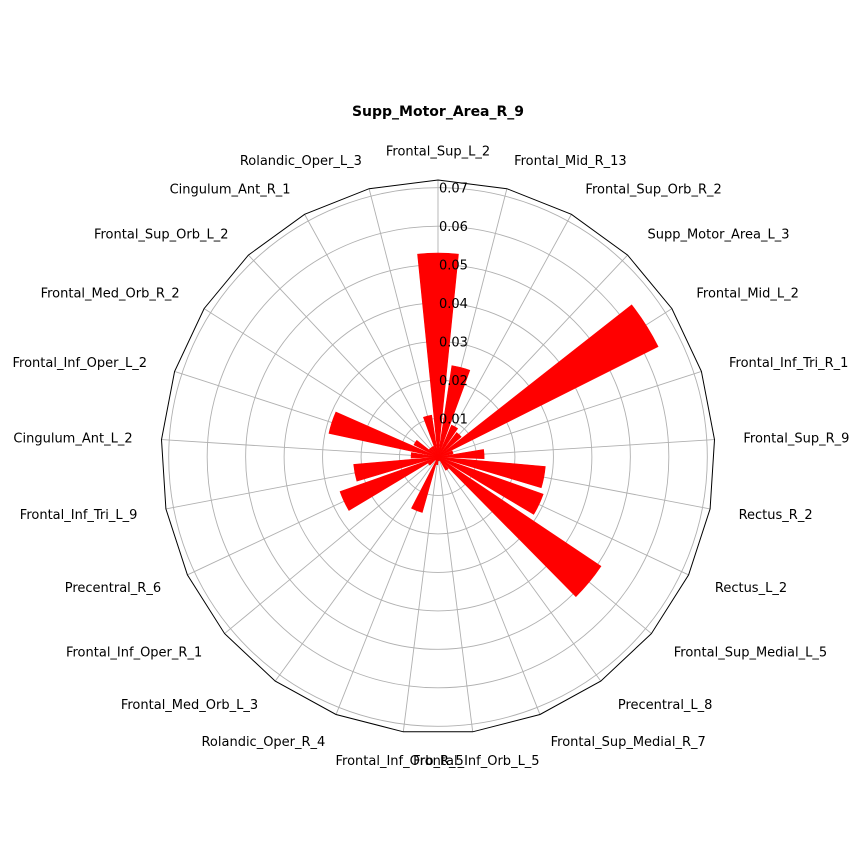 This screenshot has width=864, height=864. I want to click on category-label: Frontal_Med_Orb_L_3, so click(189, 705).